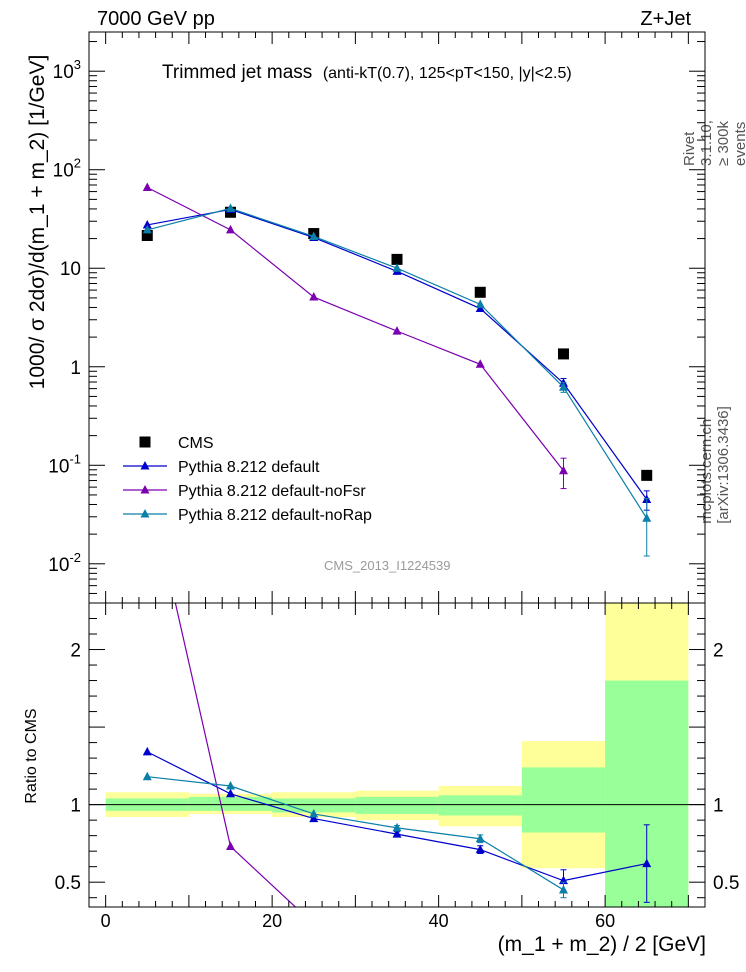 The image size is (746, 972). I want to click on legend-label-noFsr: Pythia 8.212 default-noFsr, so click(272, 491).